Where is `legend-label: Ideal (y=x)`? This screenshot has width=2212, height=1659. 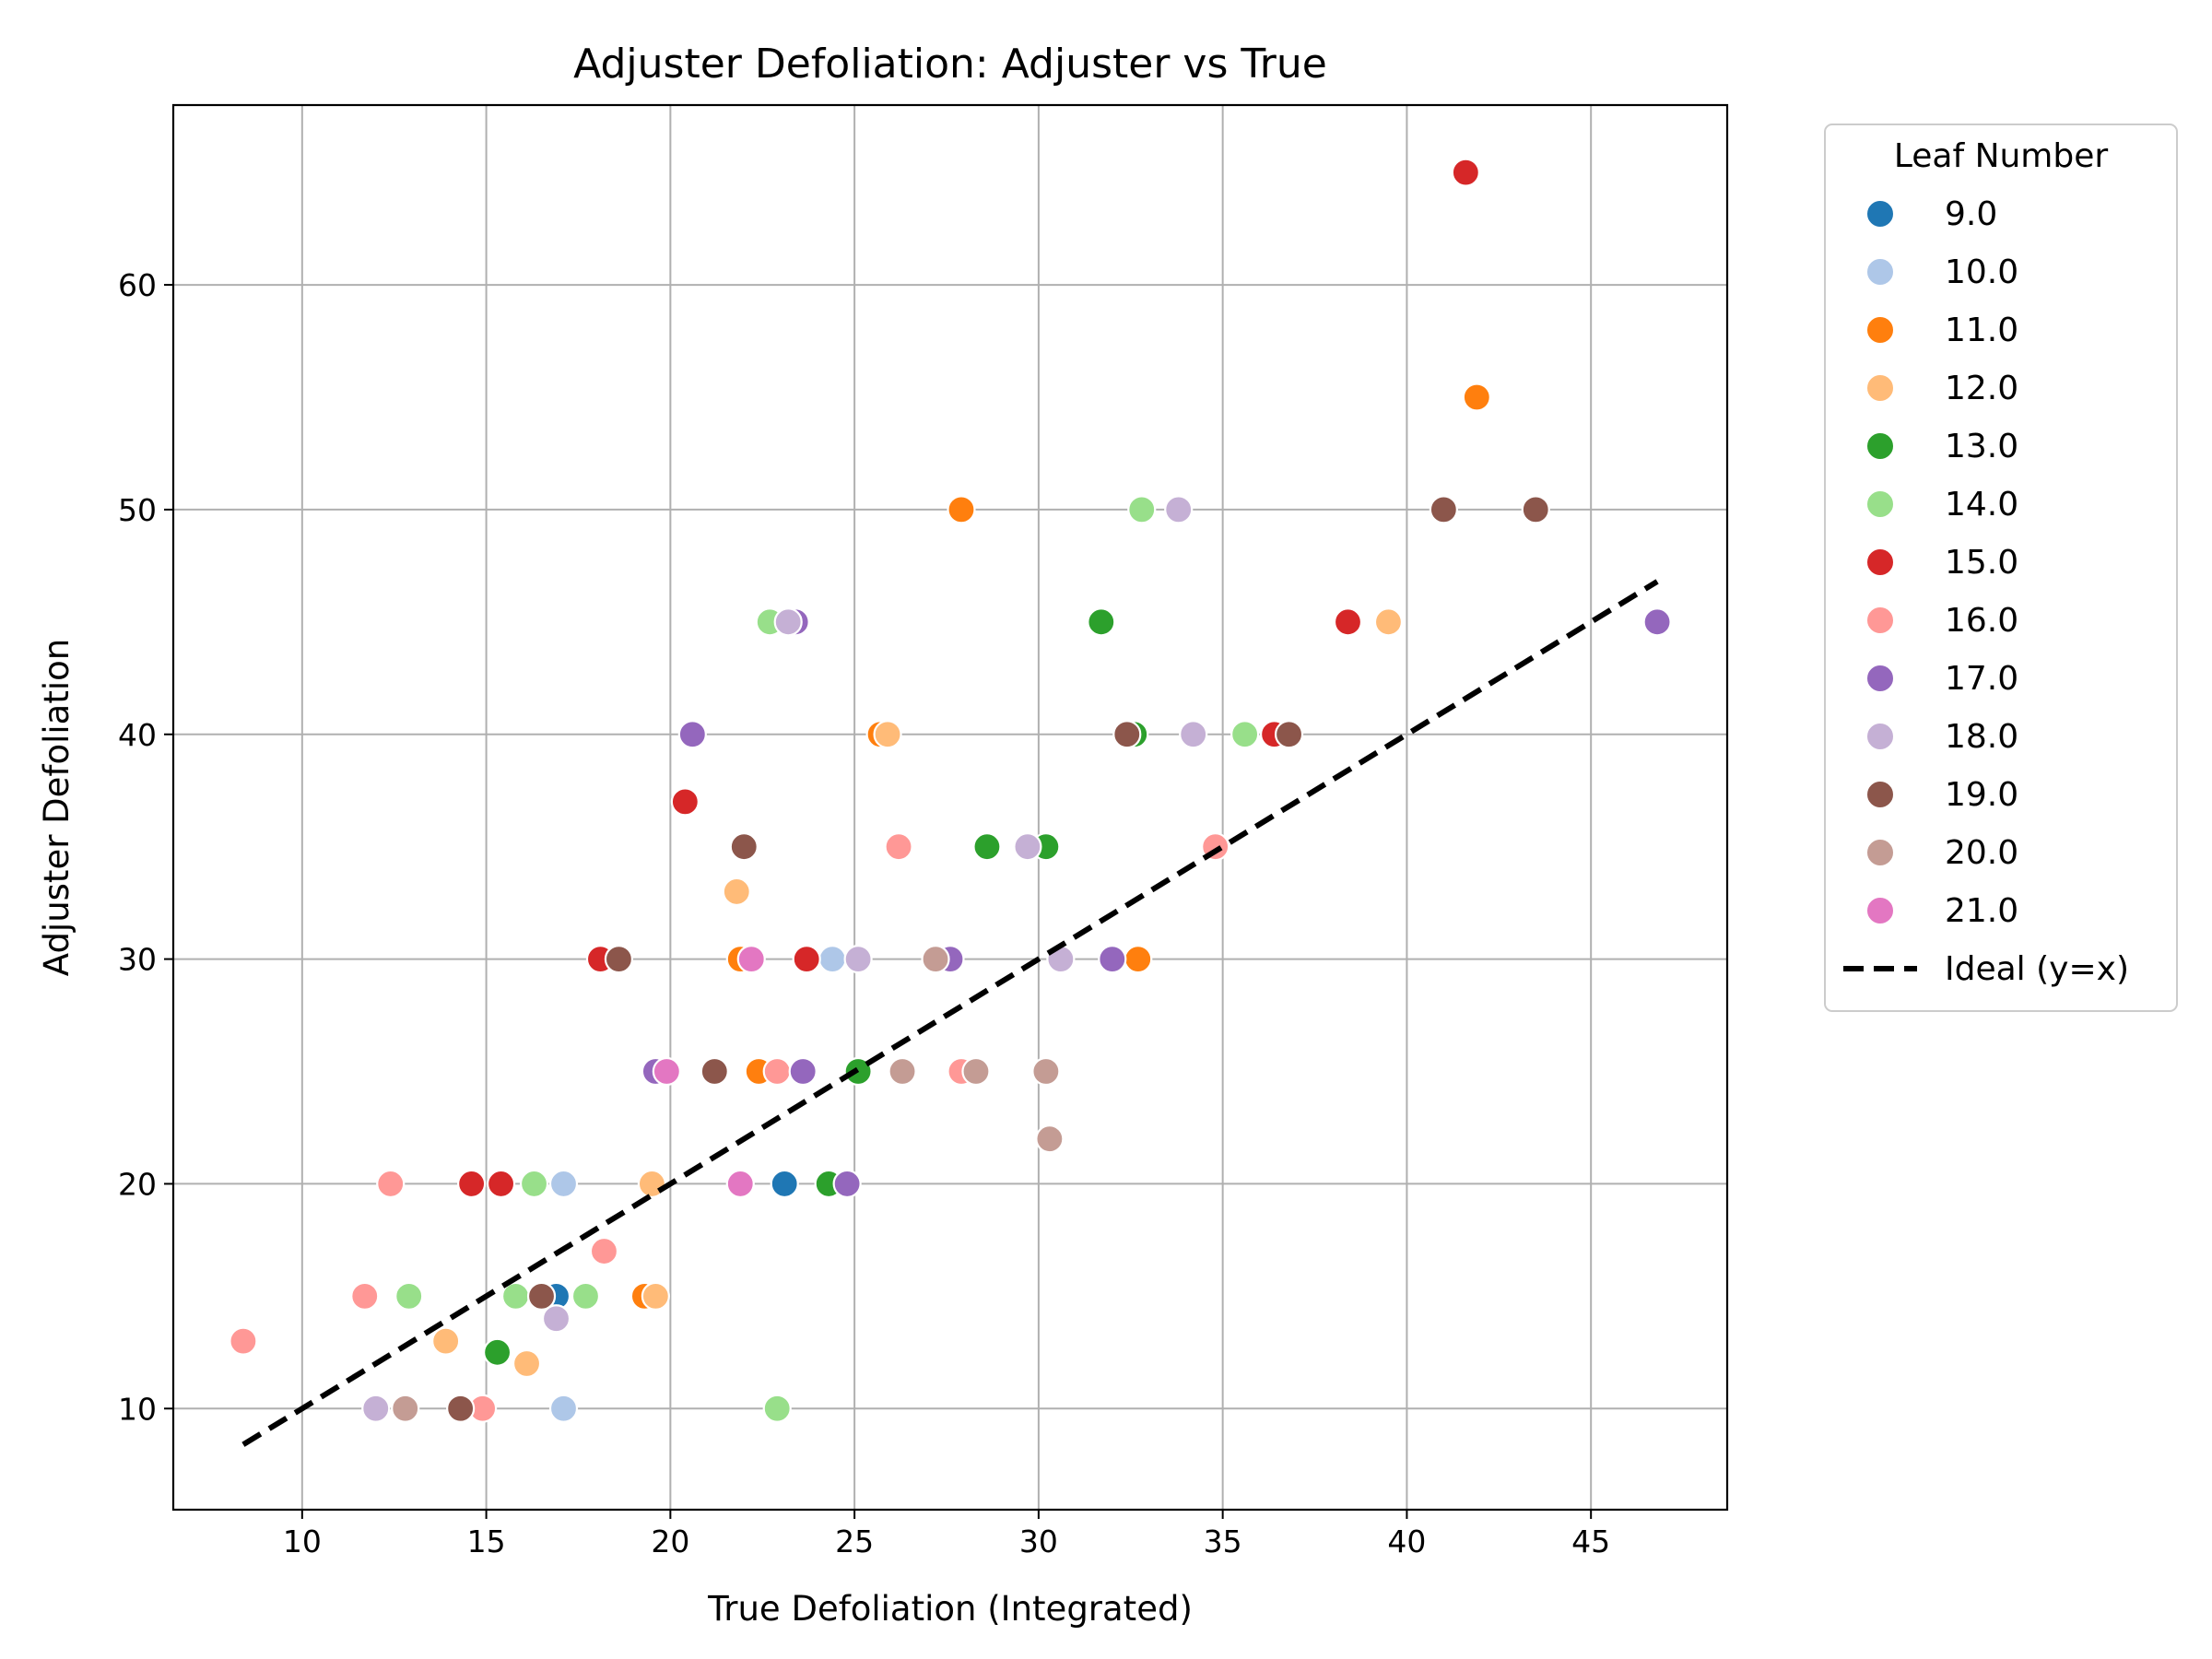 legend-label: Ideal (y=x) is located at coordinates (2037, 969).